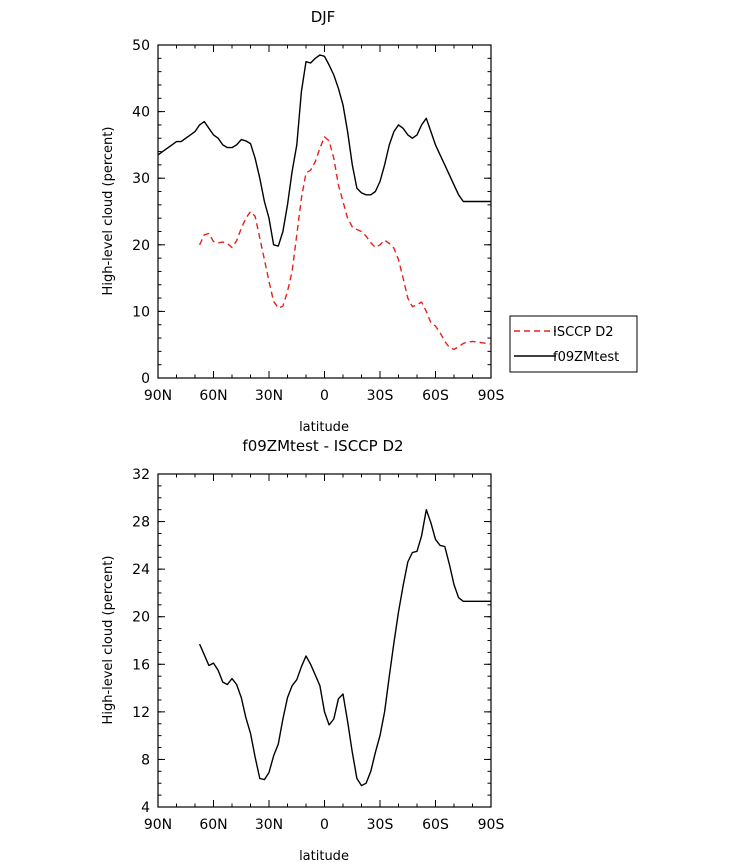 Image resolution: width=733 pixels, height=866 pixels. What do you see at coordinates (213, 825) in the screenshot?
I see `bottom-x-tick-label: 60N` at bounding box center [213, 825].